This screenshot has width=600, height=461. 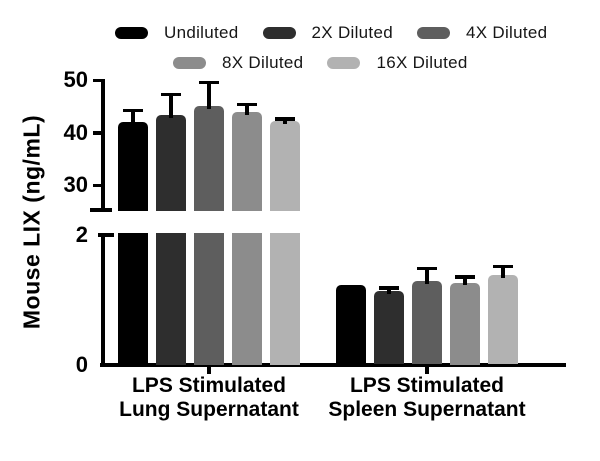 I want to click on legend-item-4x-diluted: 4X Diluted, so click(x=482, y=33).